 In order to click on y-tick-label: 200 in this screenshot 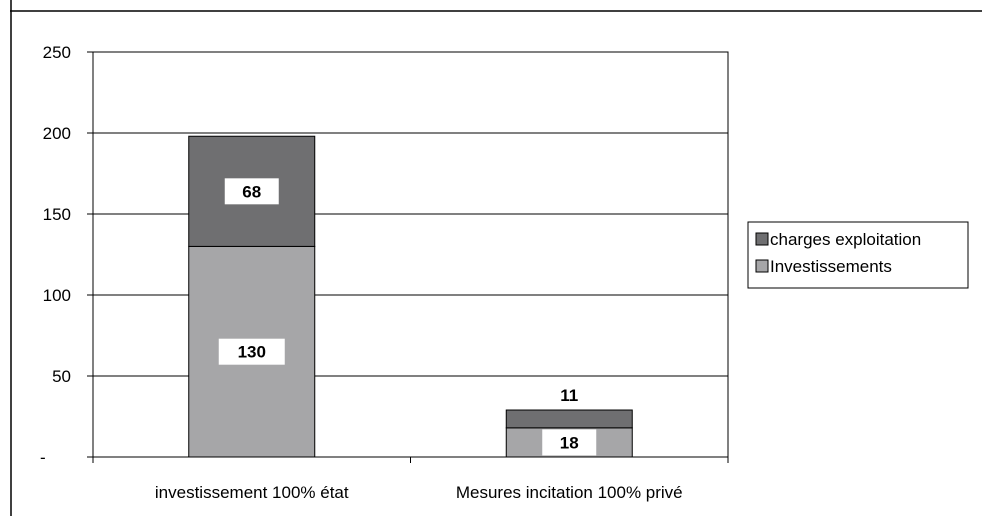, I will do `click(57, 133)`.